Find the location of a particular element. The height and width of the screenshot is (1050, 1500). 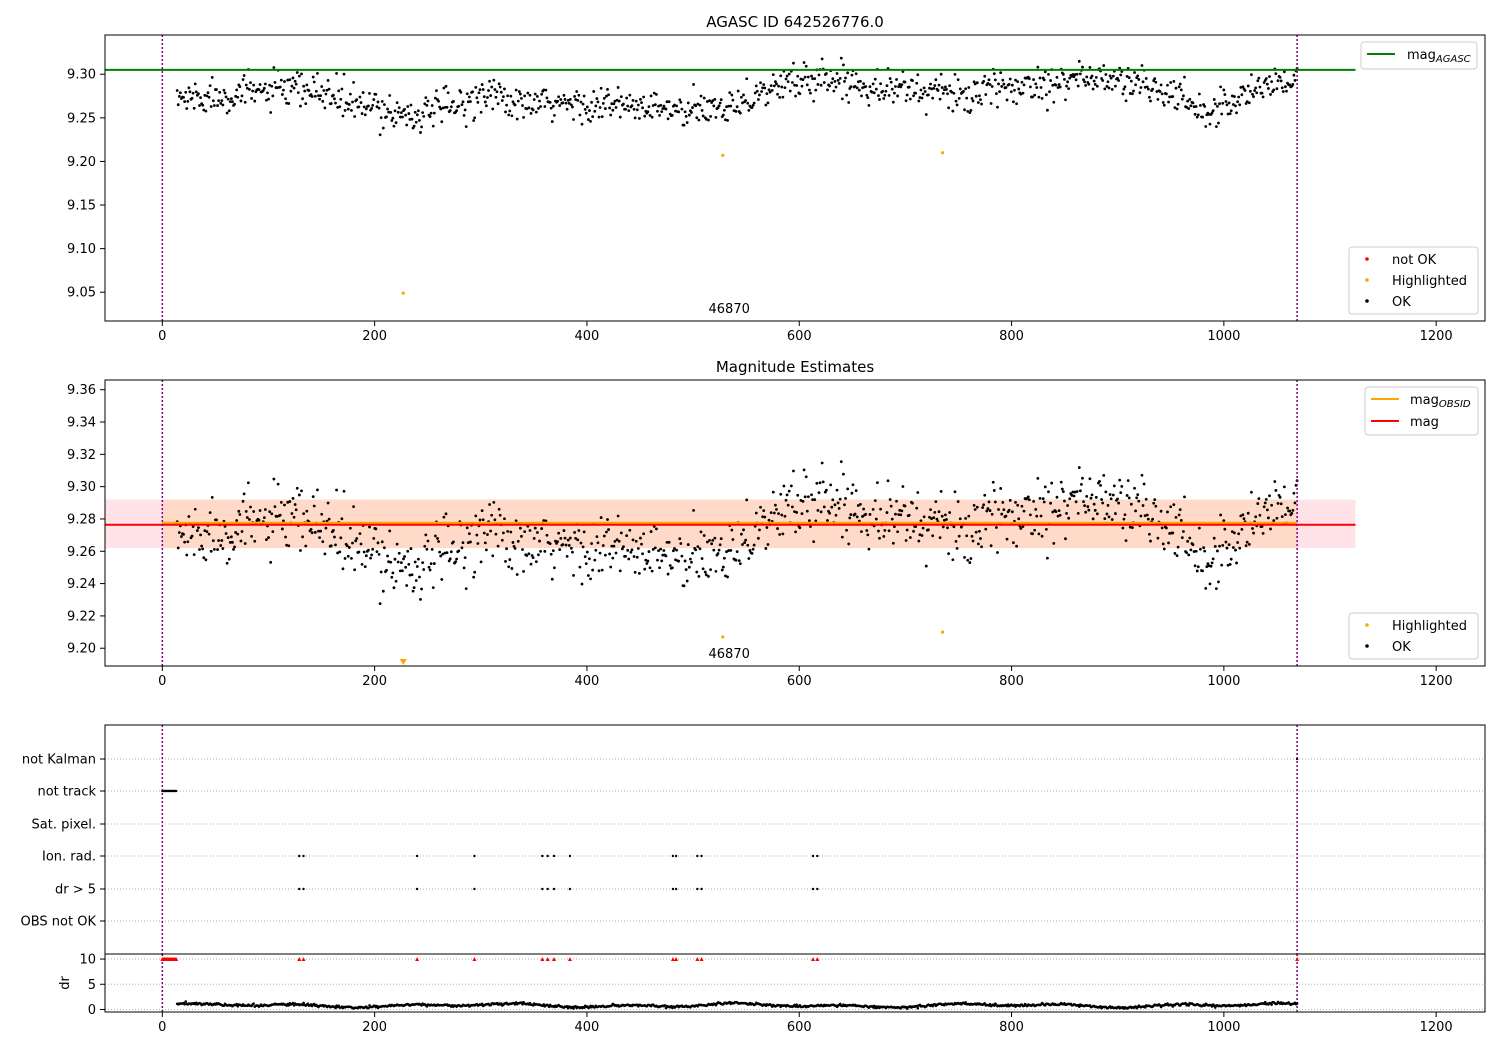

dr-xtick-label: 1000 is located at coordinates (1223, 1027).